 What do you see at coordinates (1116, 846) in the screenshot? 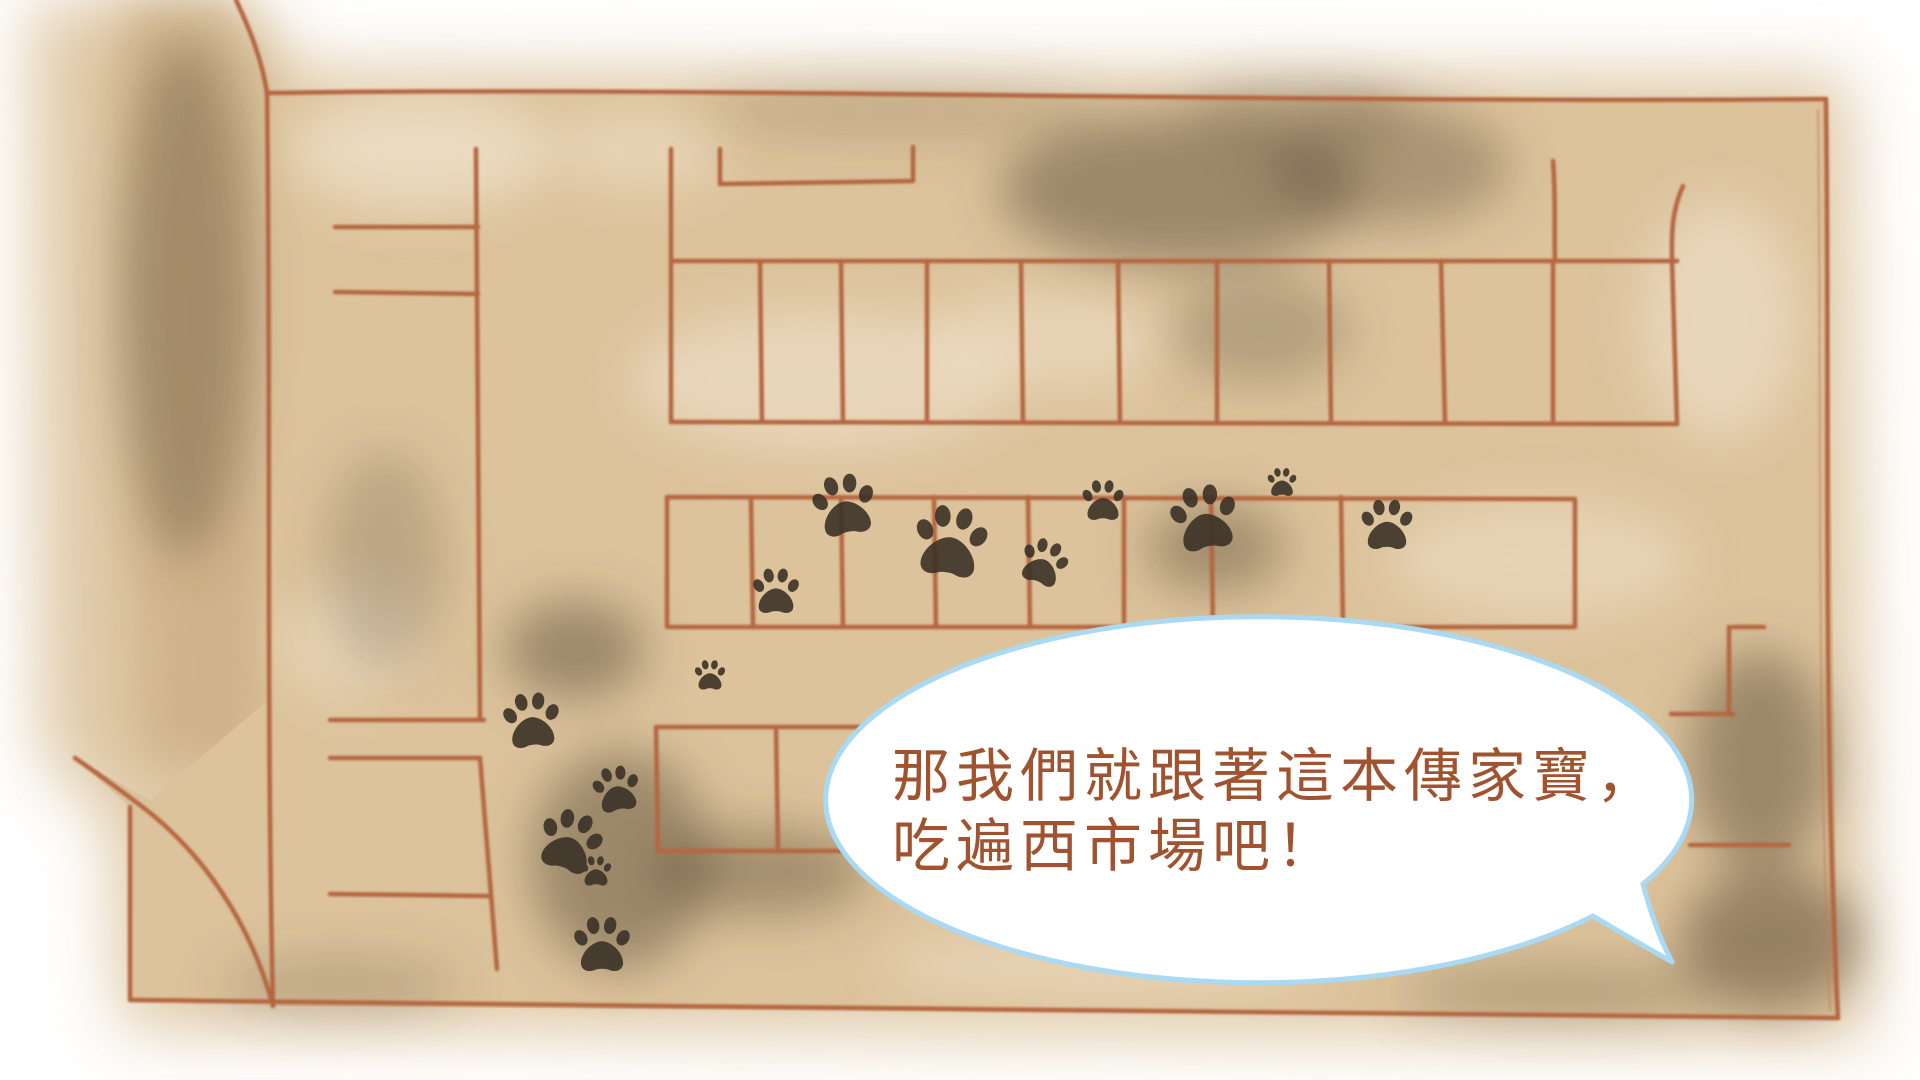
I see `speech-line-2: 吃遍西市場吧！` at bounding box center [1116, 846].